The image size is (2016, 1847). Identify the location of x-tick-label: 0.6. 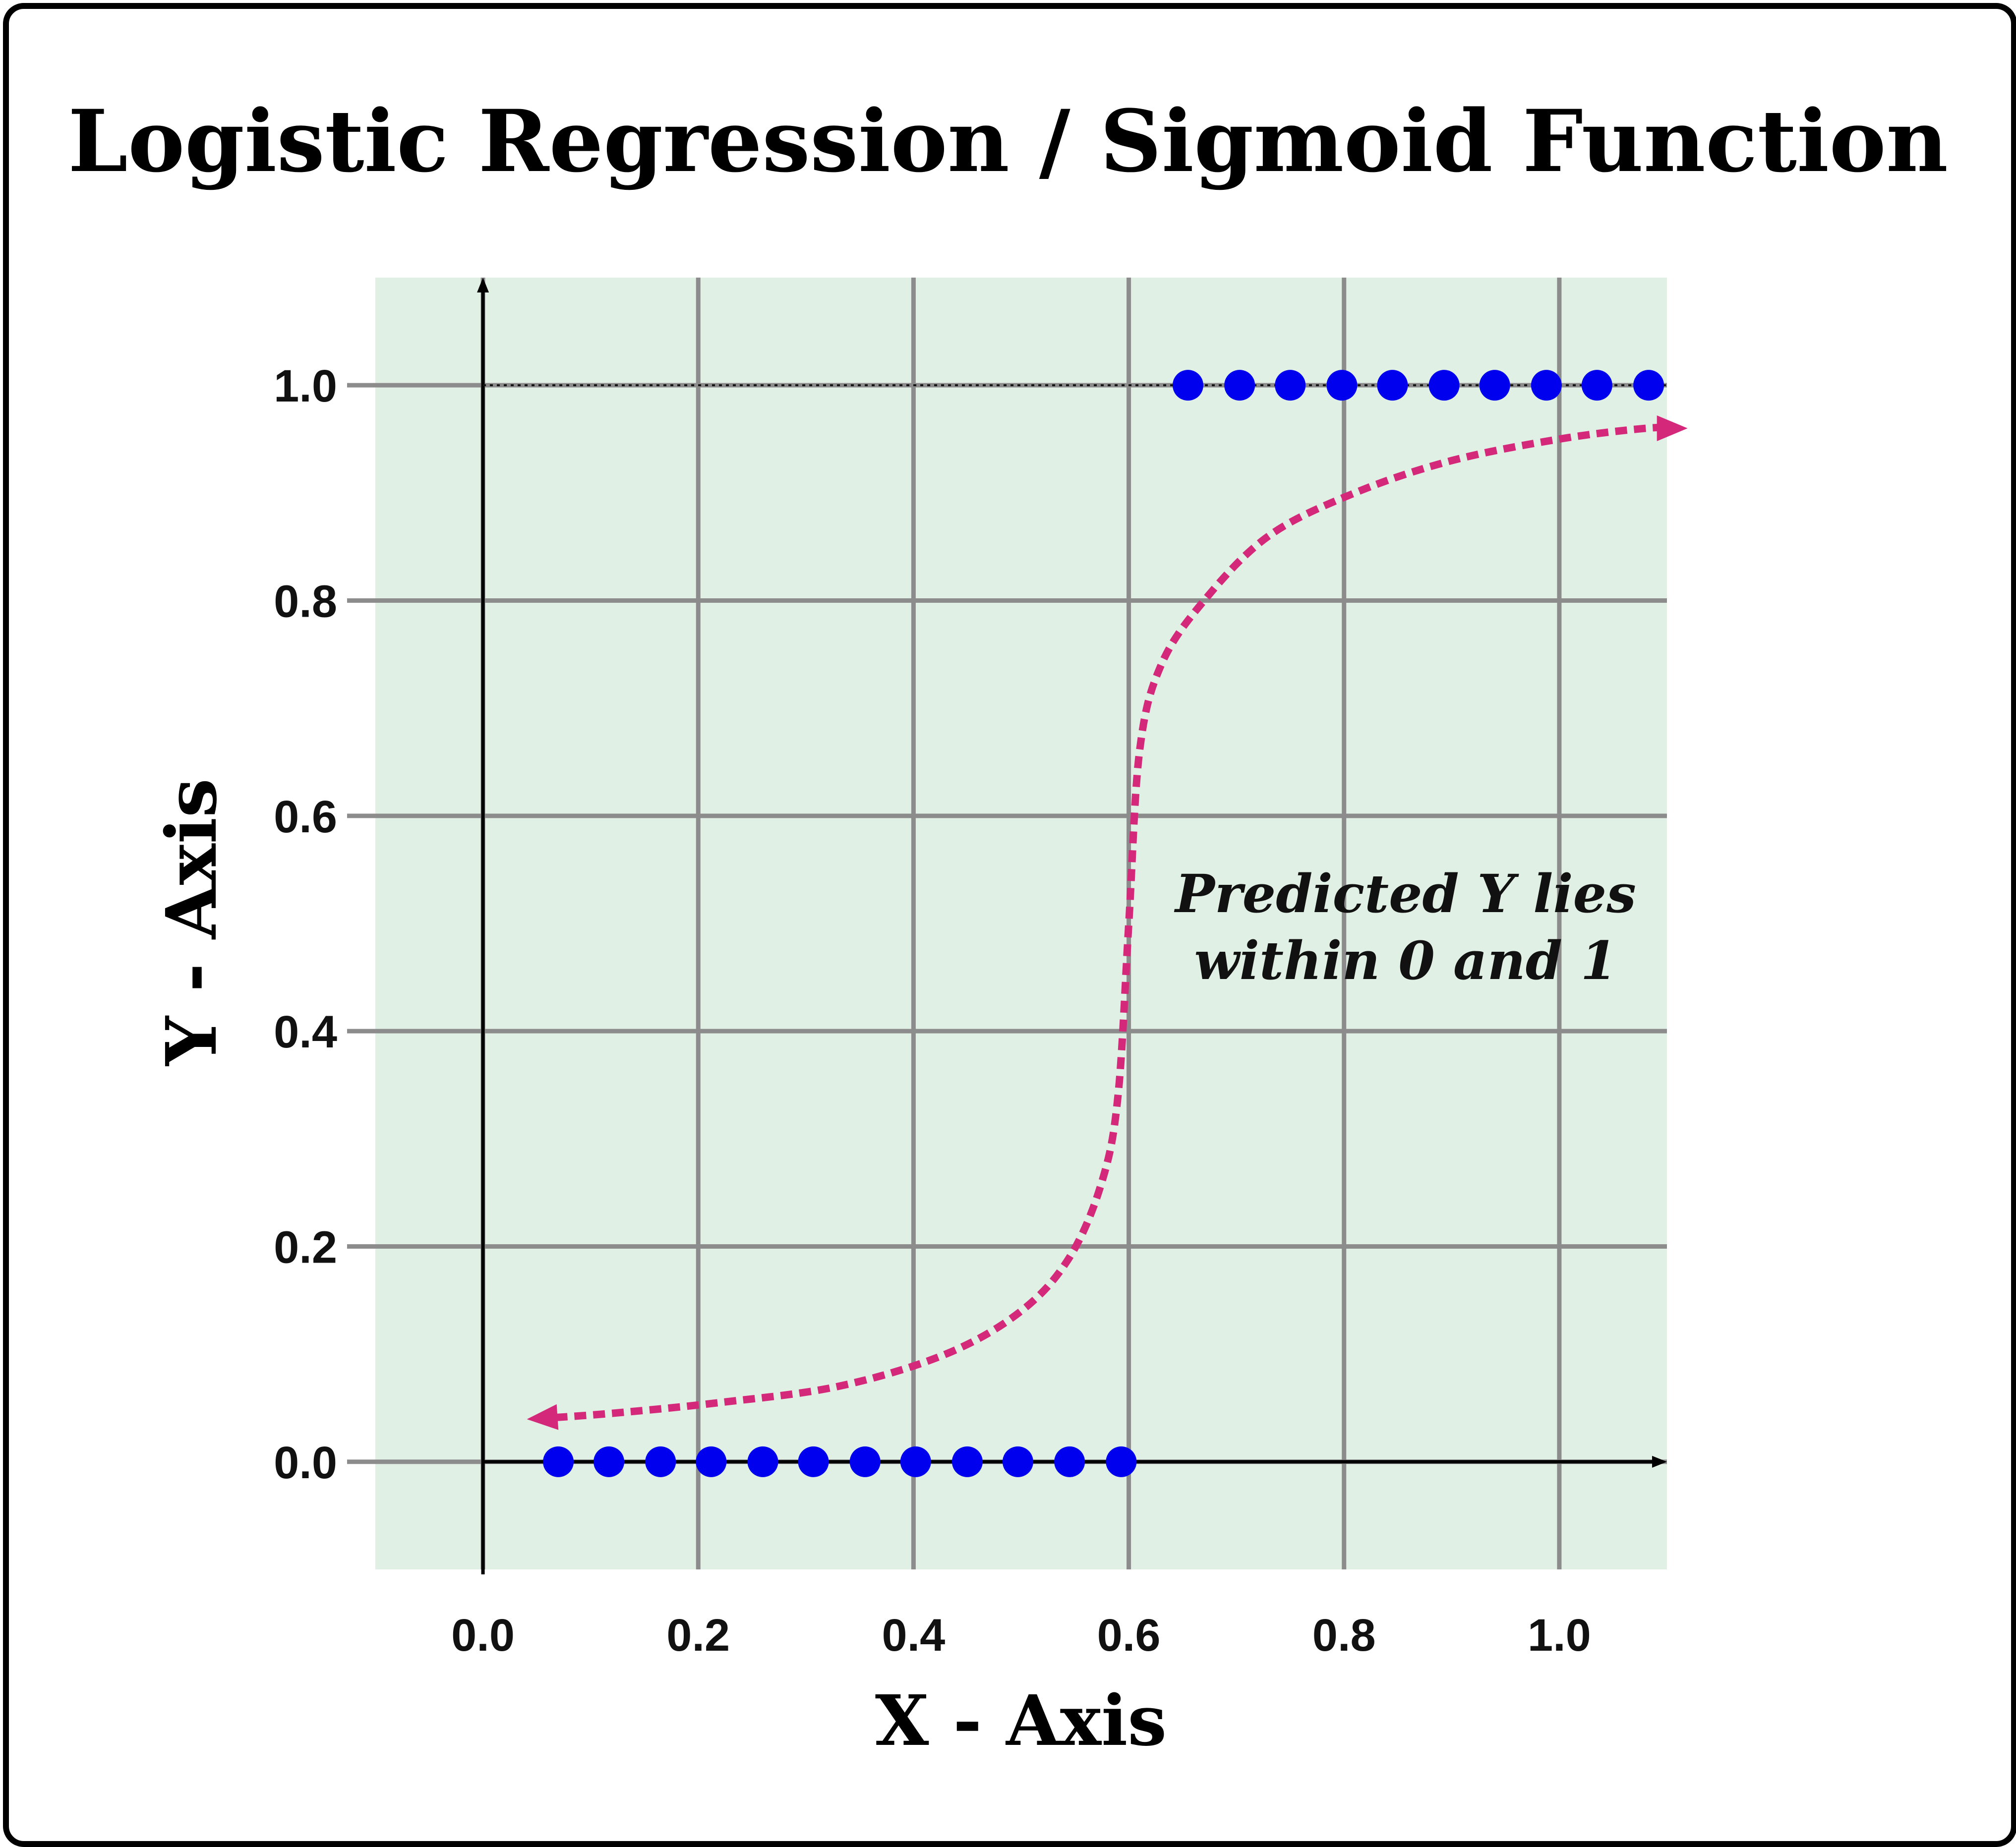
(1129, 1635).